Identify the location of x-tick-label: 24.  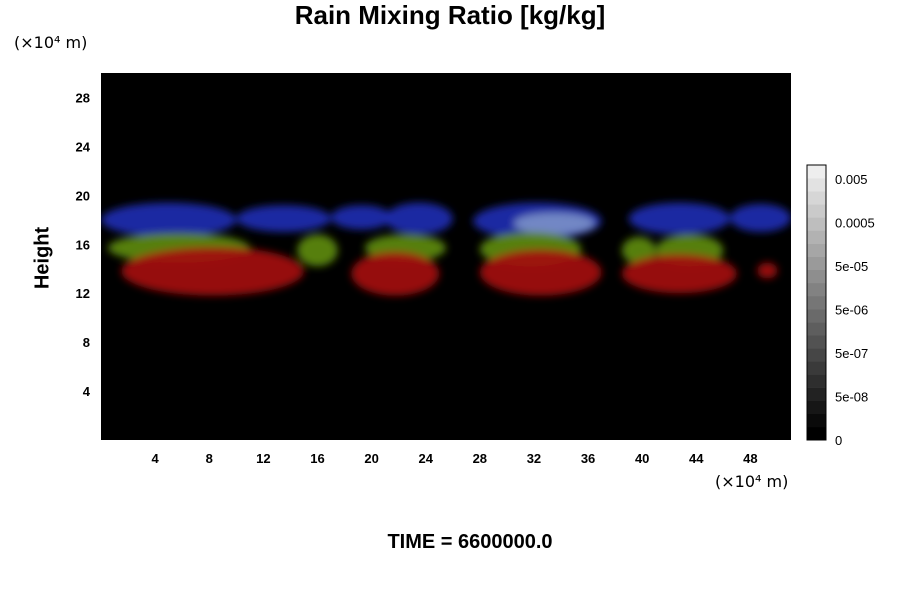
(425, 458).